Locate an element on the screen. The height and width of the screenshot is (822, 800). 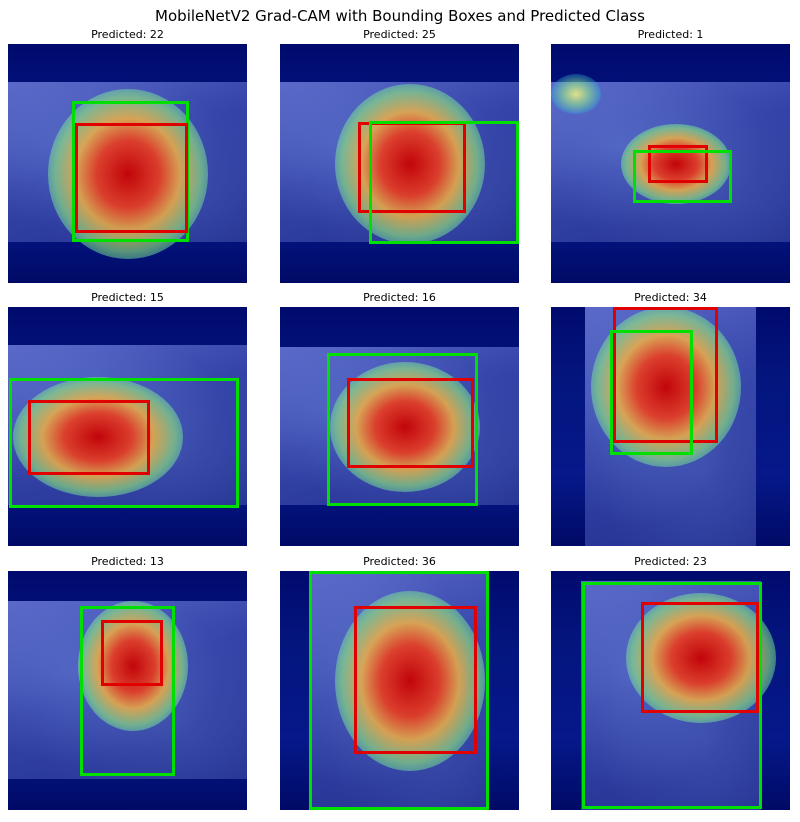
panel-title: Predicted: 1 is located at coordinates (670, 34).